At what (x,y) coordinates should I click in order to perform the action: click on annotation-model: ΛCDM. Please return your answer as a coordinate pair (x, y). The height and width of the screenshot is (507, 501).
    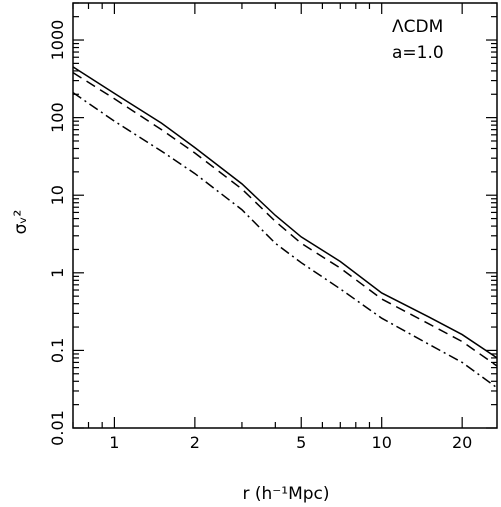
    Looking at the image, I should click on (417, 27).